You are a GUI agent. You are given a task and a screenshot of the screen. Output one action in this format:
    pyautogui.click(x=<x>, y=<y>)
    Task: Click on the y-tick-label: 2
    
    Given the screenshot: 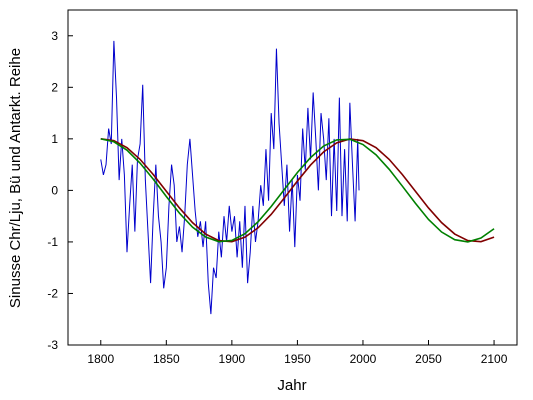 What is the action you would take?
    pyautogui.click(x=54, y=87)
    